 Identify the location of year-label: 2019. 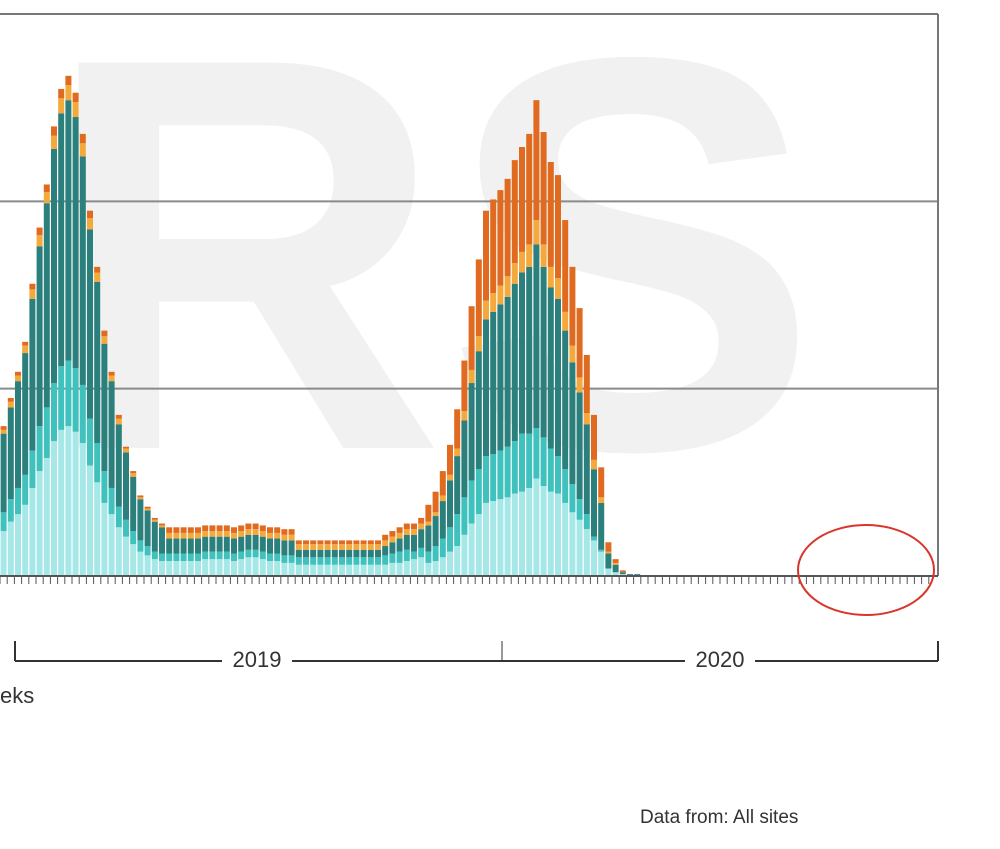
(257, 659).